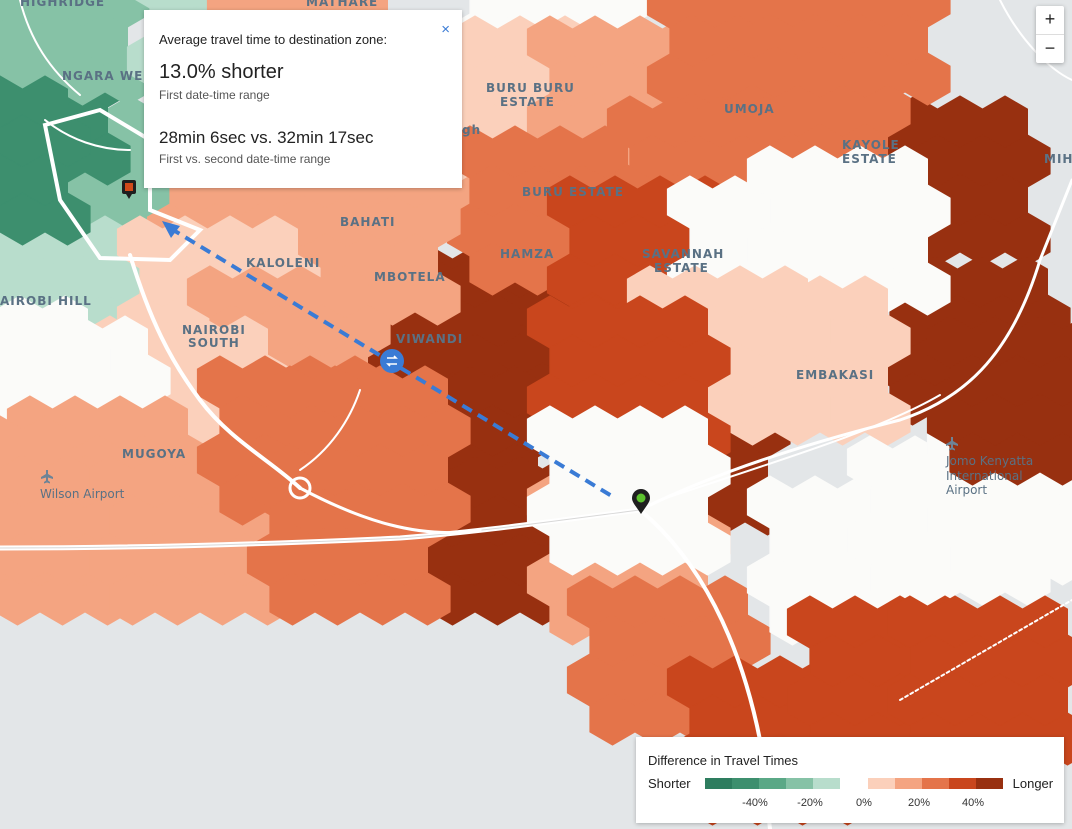 Image resolution: width=1072 pixels, height=829 pixels. What do you see at coordinates (527, 254) in the screenshot?
I see `place-label: HAMZA` at bounding box center [527, 254].